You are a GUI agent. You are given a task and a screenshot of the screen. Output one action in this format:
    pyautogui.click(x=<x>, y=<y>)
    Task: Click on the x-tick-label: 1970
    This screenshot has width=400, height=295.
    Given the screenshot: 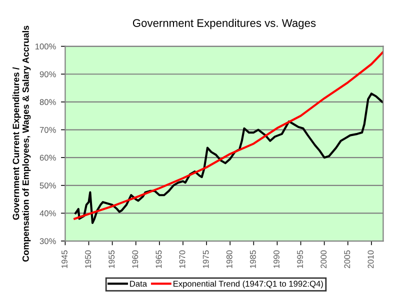 What is the action you would take?
    pyautogui.click(x=182, y=259)
    